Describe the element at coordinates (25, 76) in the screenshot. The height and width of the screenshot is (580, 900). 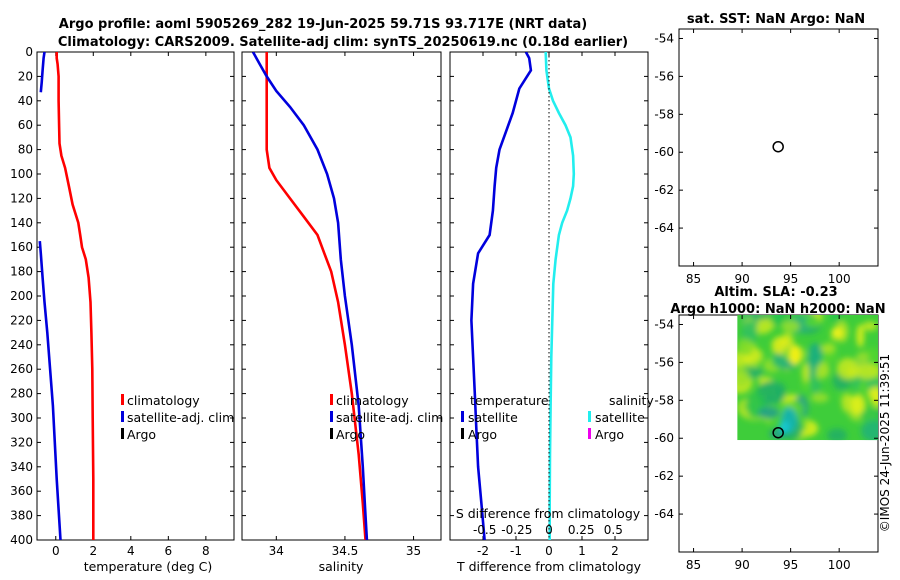
I see `y-tick-label: 20` at that location.